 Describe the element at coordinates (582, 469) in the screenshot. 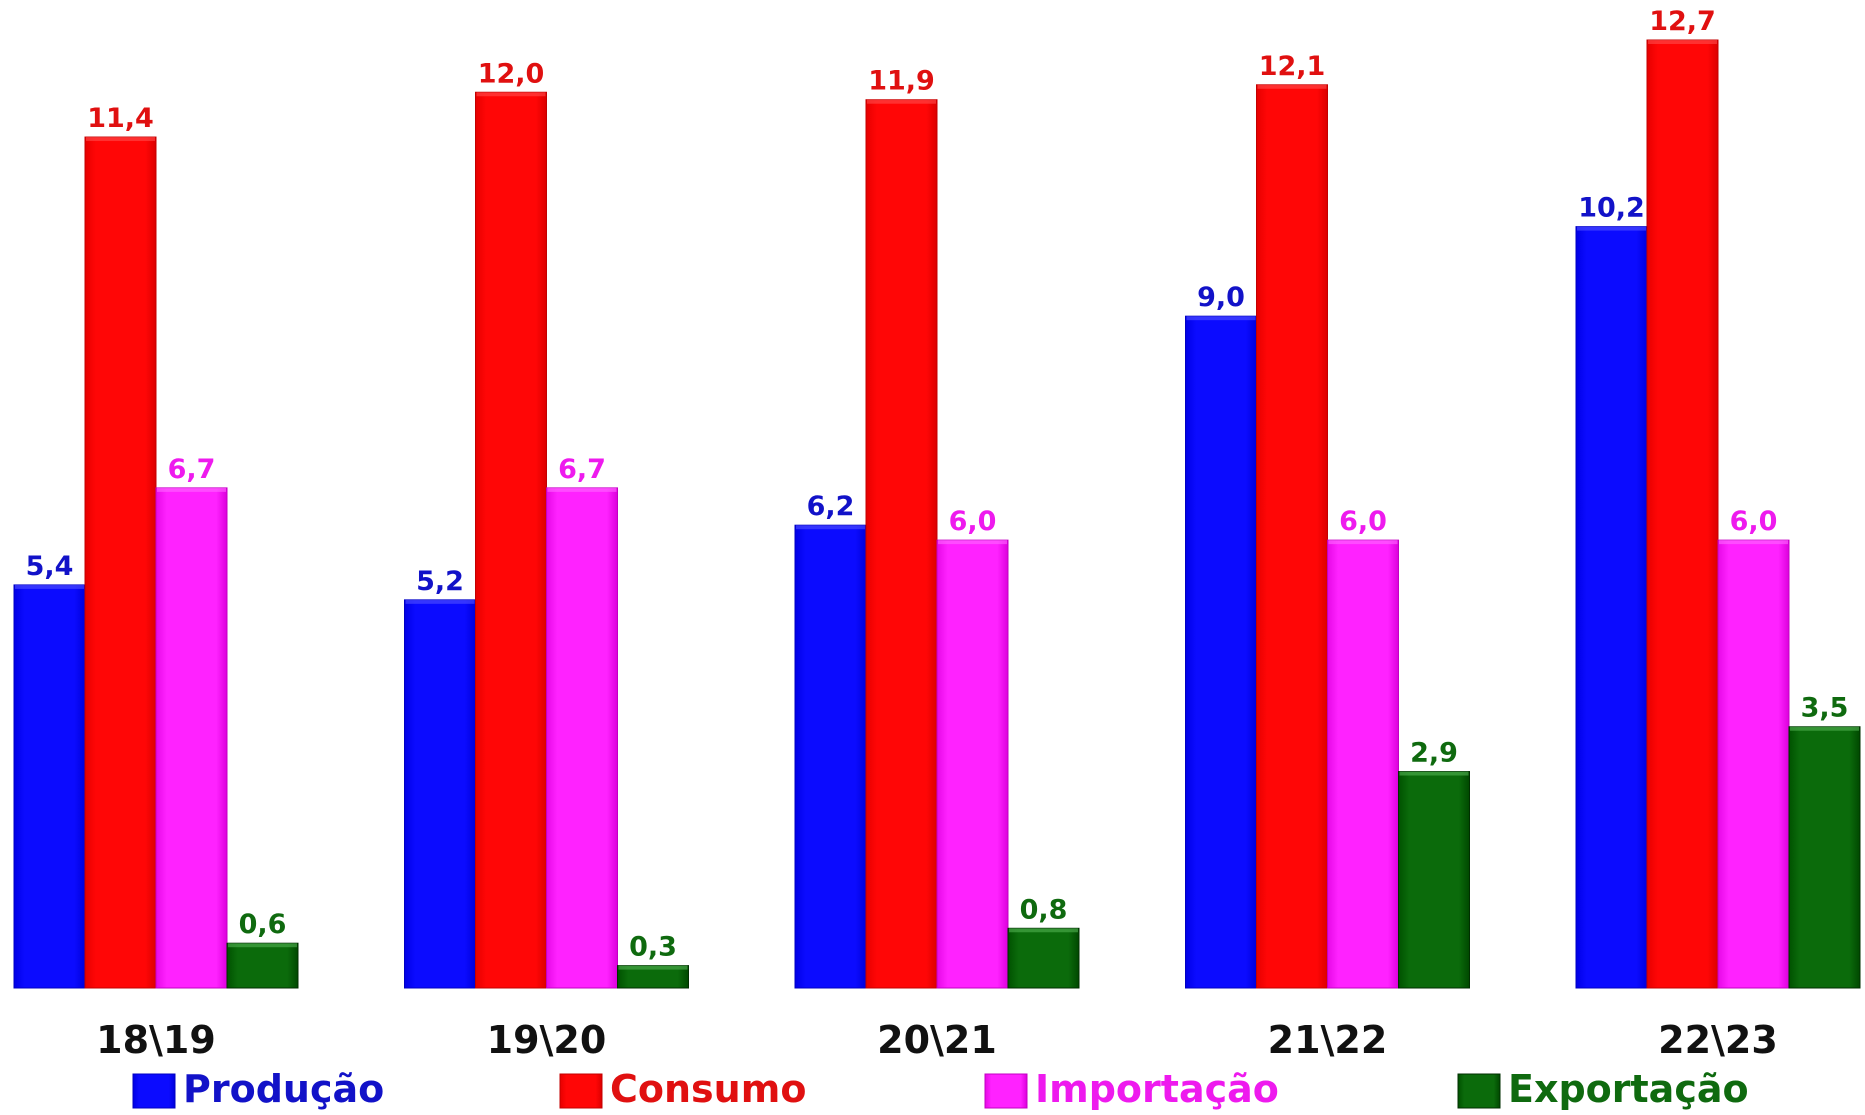

I see `data-label-importacao-1: 6,7` at that location.